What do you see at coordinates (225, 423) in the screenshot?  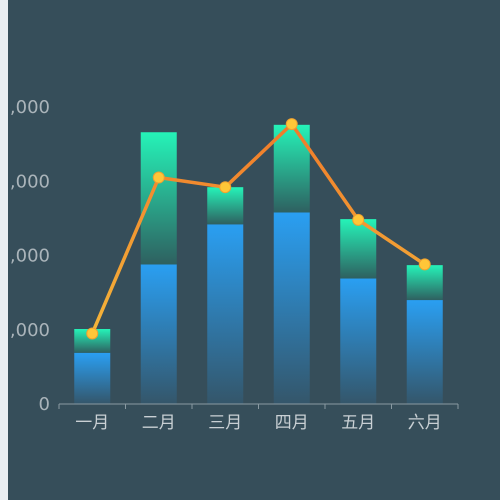 I see `x-tick-label: 三月` at bounding box center [225, 423].